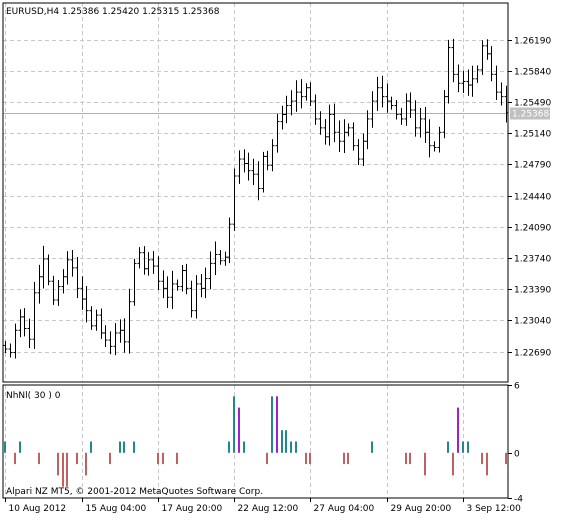  I want to click on last-price-tag: 1.25368, so click(530, 113).